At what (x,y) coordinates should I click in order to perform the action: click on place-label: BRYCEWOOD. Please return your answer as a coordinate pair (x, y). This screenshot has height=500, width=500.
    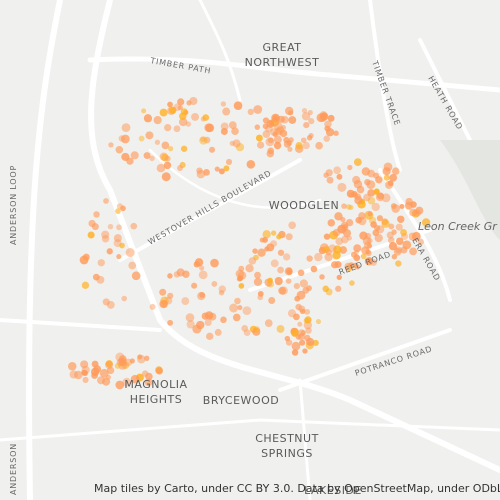
    Looking at the image, I should click on (241, 400).